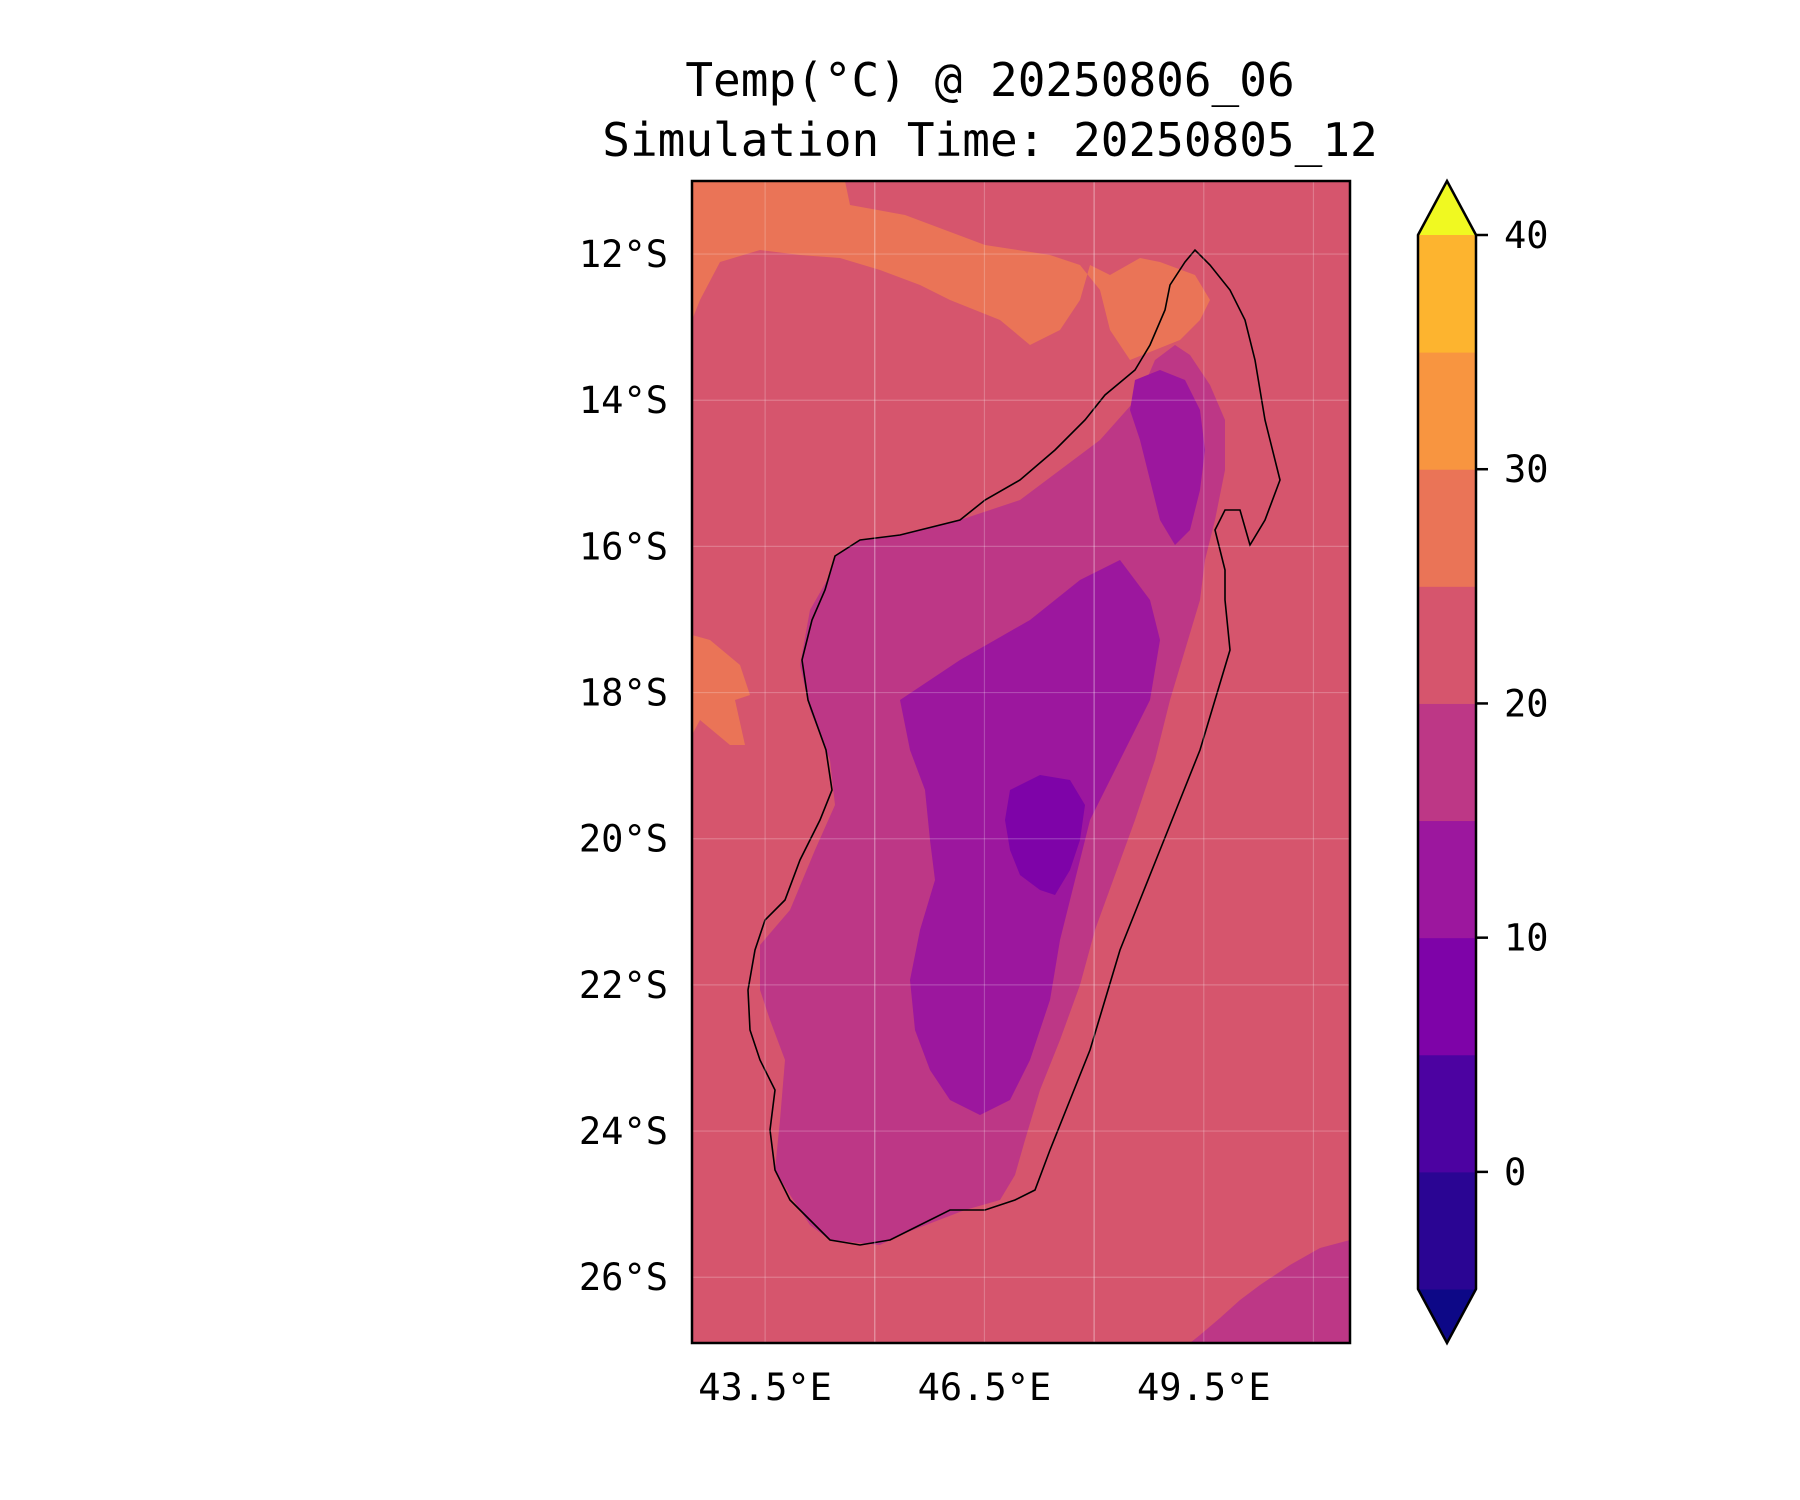 Image resolution: width=1800 pixels, height=1500 pixels. What do you see at coordinates (1167, 457) in the screenshot?
I see `highland-region-north` at bounding box center [1167, 457].